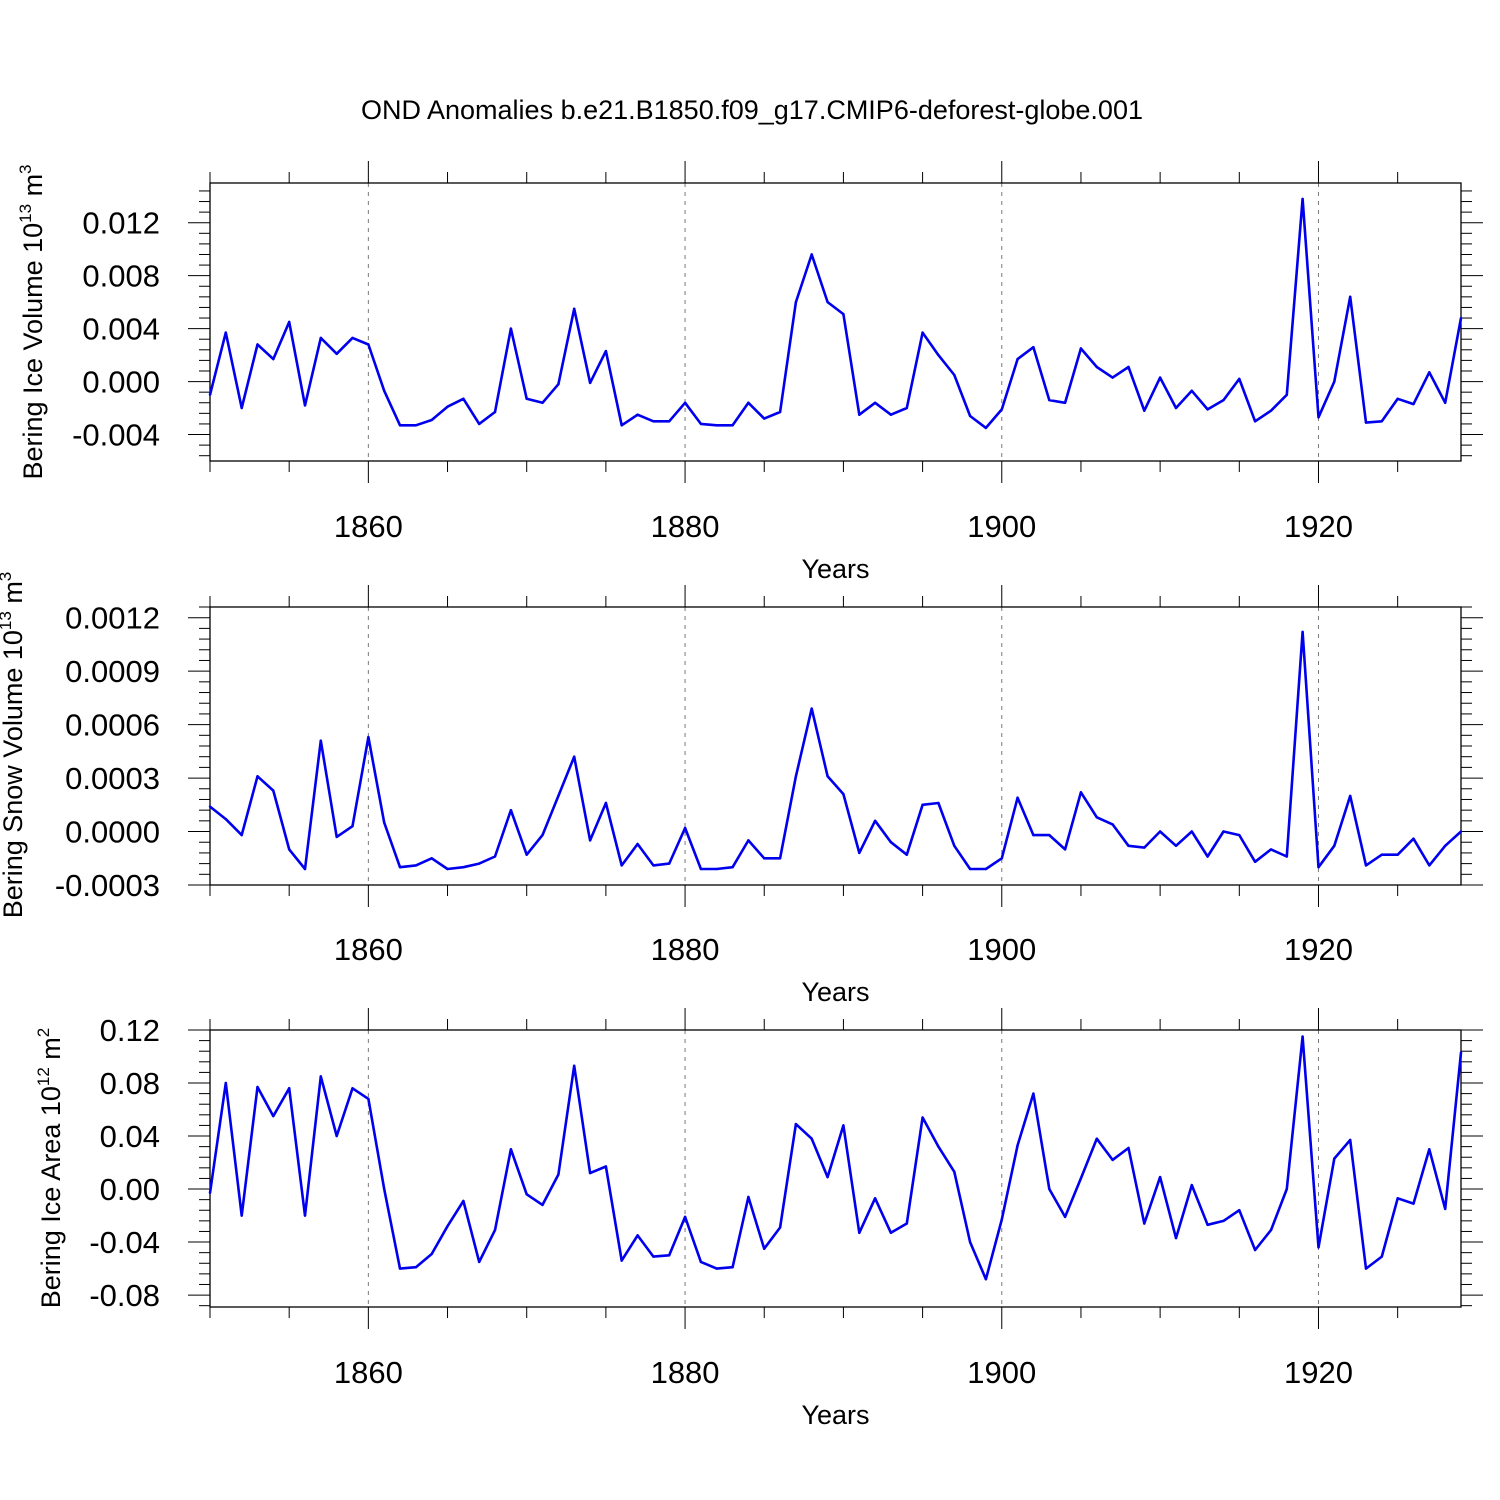 This screenshot has height=1500, width=1500. I want to click on y-tick-label: 0.04, so click(130, 1136).